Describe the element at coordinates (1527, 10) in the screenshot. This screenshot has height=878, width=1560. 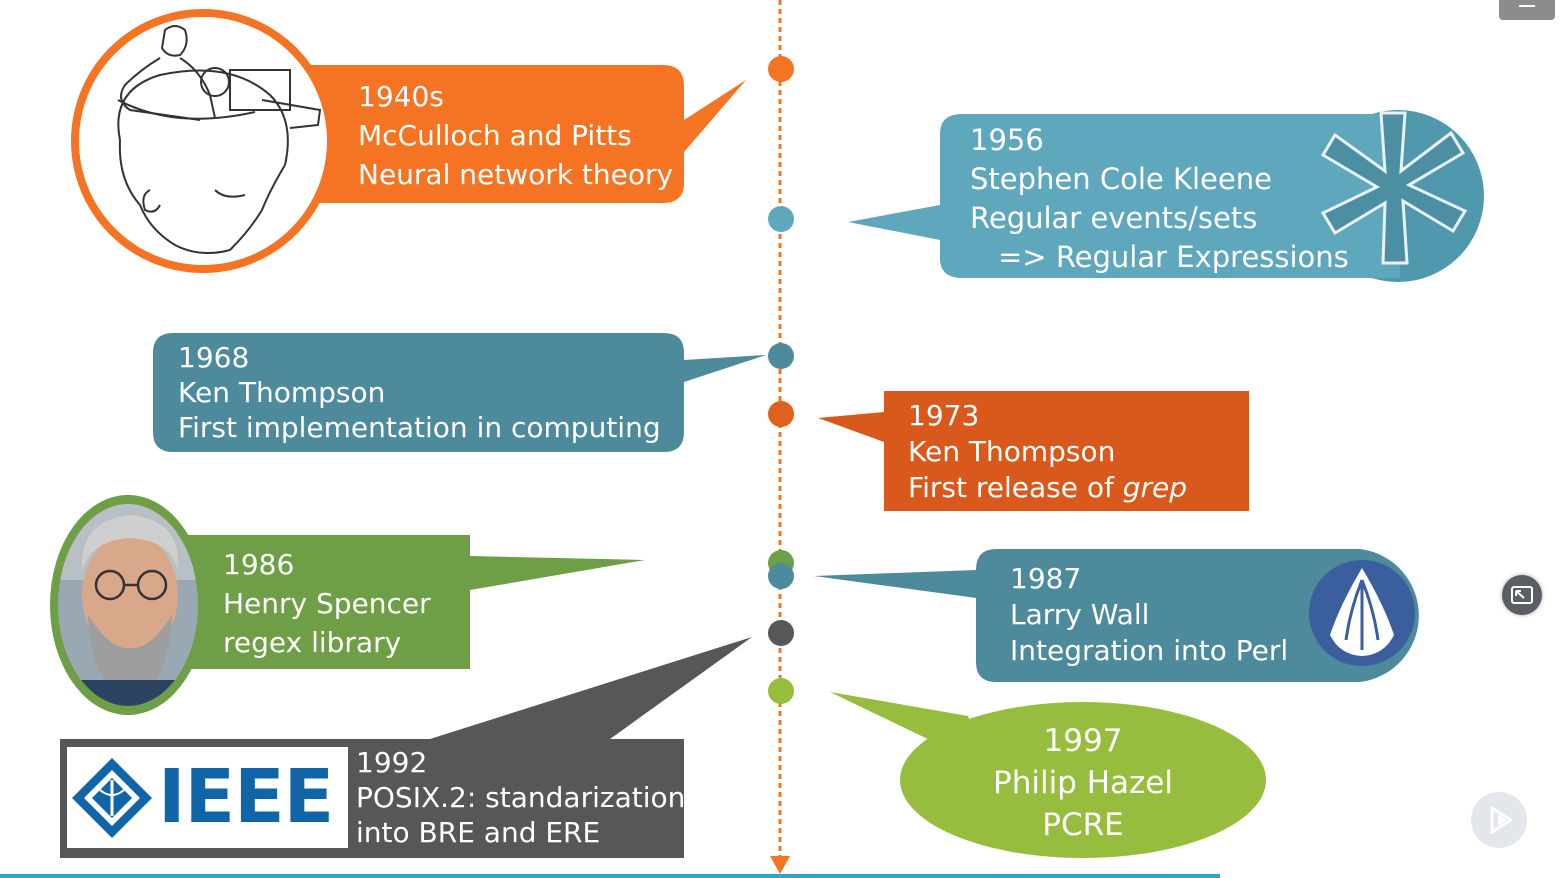
I see `menu-button` at that location.